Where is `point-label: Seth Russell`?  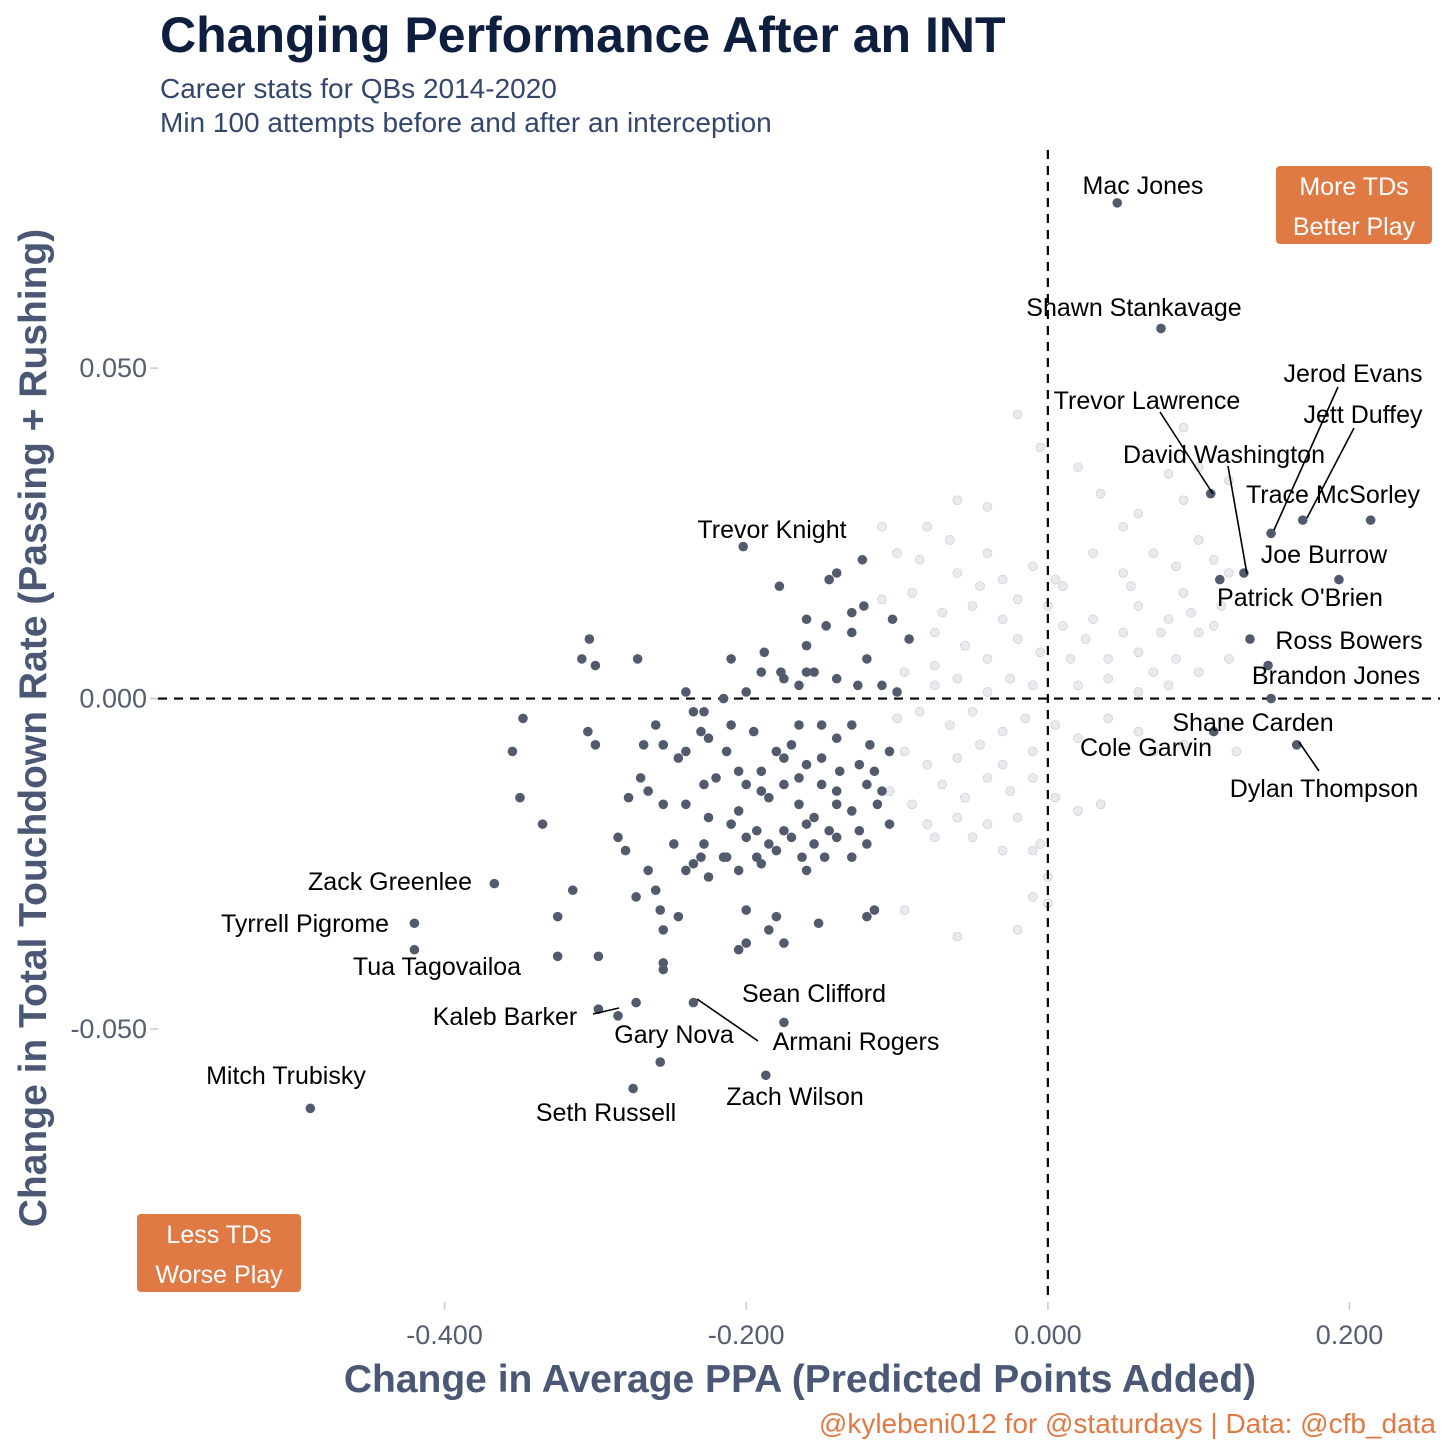
point-label: Seth Russell is located at coordinates (606, 1113).